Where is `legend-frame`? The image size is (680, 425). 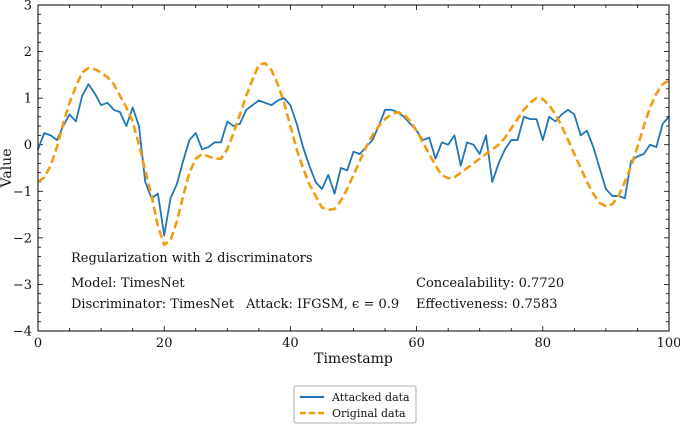 legend-frame is located at coordinates (355, 404).